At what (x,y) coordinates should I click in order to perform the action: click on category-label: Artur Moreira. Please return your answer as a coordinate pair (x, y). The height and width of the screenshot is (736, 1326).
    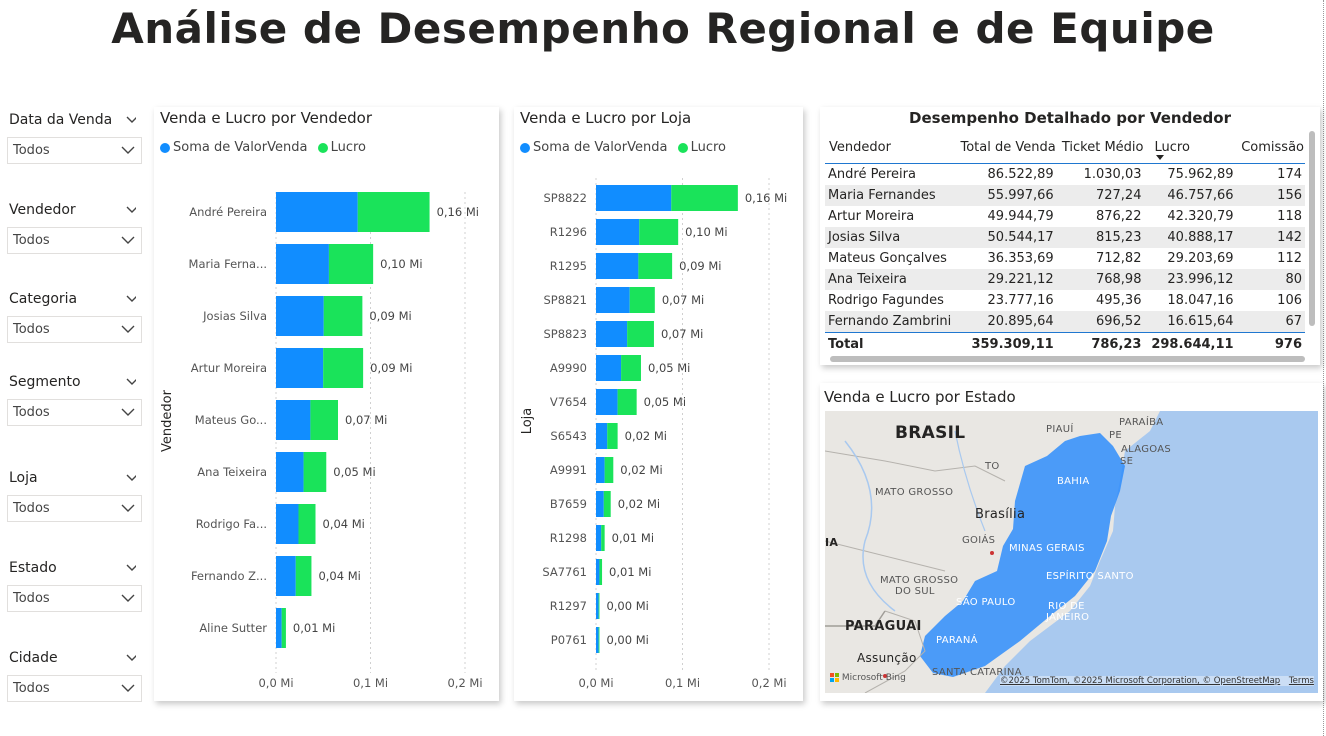
    Looking at the image, I should click on (229, 368).